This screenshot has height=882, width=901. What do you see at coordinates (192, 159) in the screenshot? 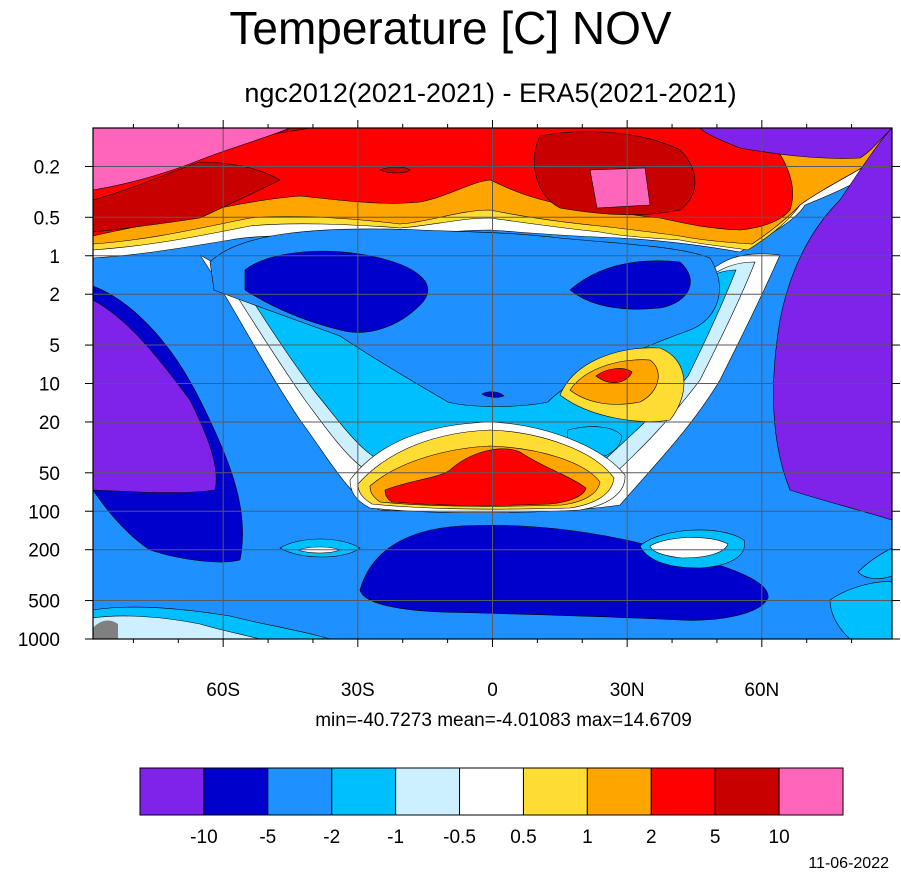
I see `region-pink-topleft` at bounding box center [192, 159].